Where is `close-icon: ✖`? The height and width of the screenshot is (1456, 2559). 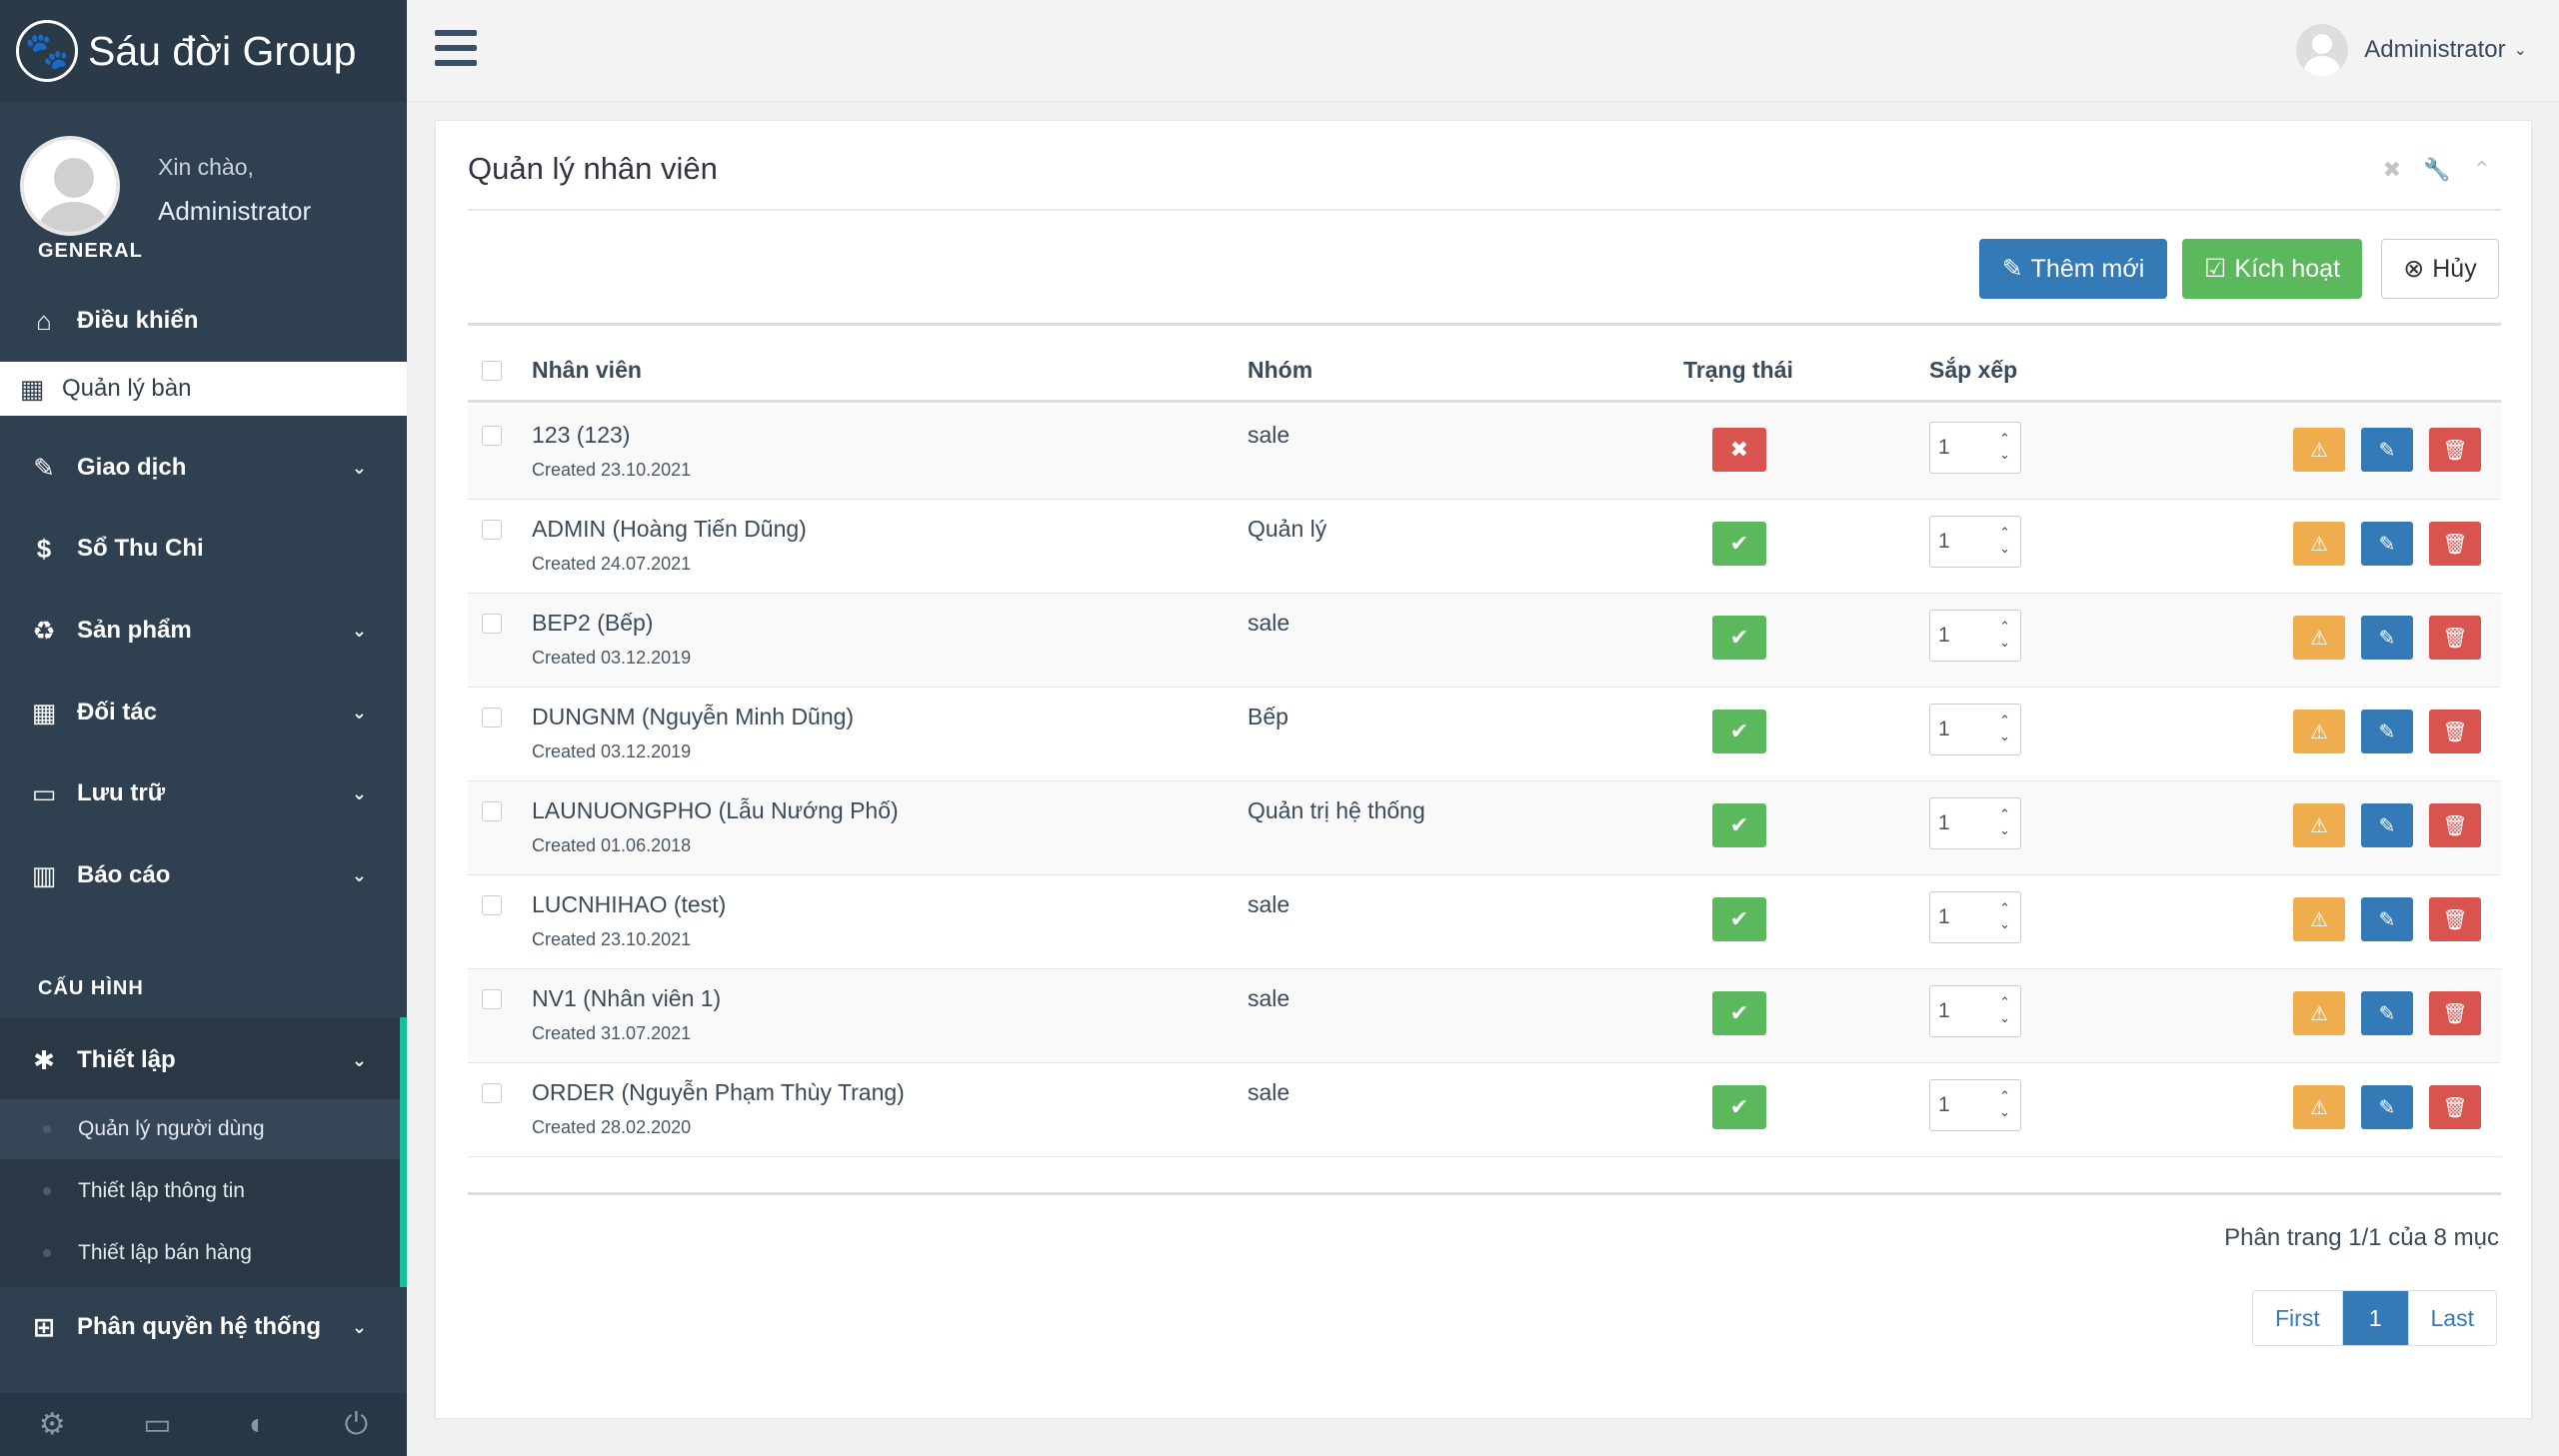
close-icon: ✖ is located at coordinates (2392, 170).